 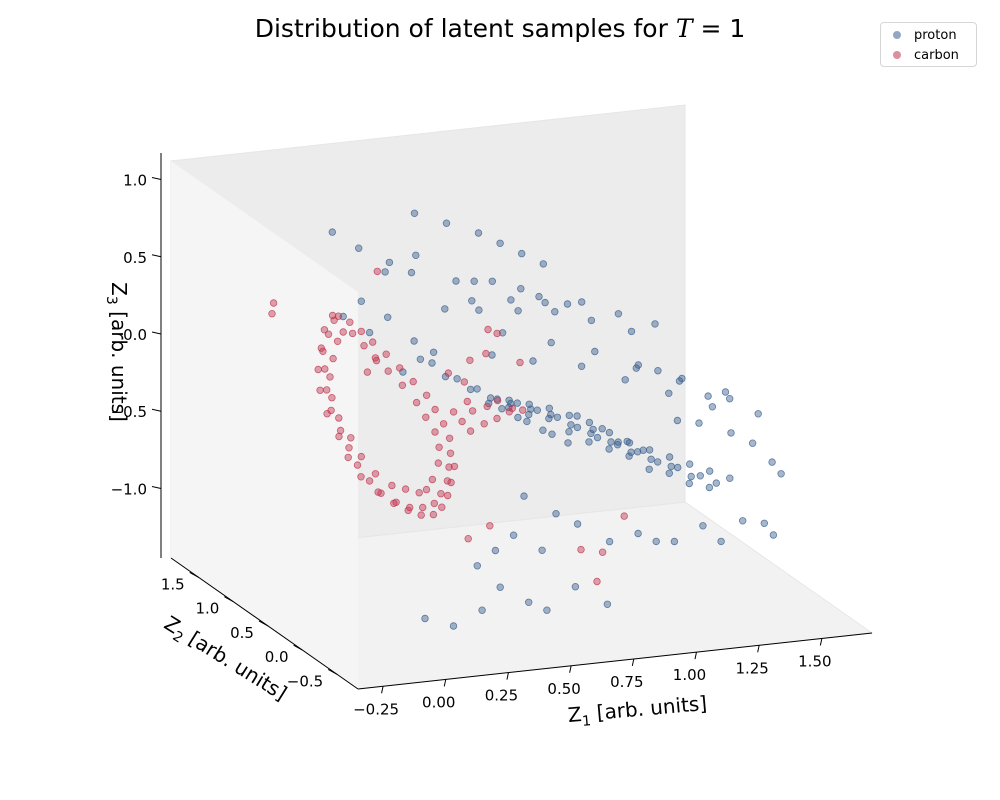 What do you see at coordinates (925, 35) in the screenshot?
I see `legend-entry-proton: proton` at bounding box center [925, 35].